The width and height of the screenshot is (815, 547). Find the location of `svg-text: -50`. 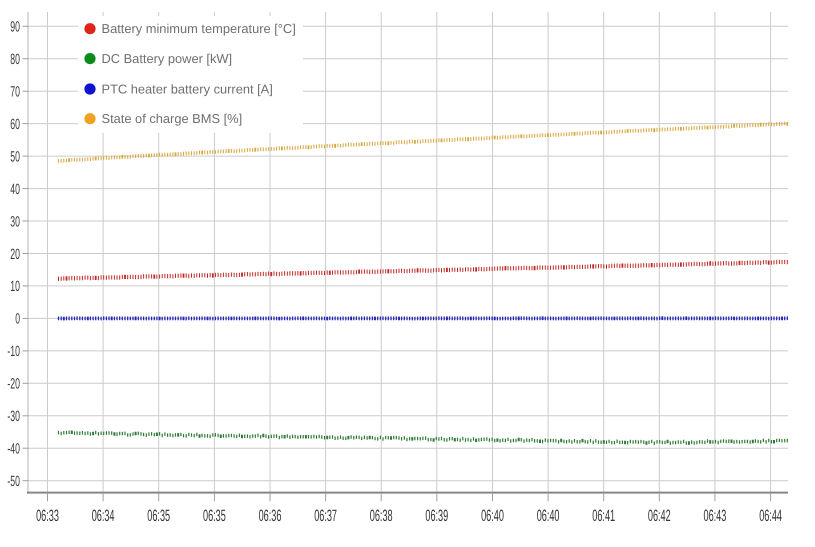

svg-text: -50 is located at coordinates (13, 481).